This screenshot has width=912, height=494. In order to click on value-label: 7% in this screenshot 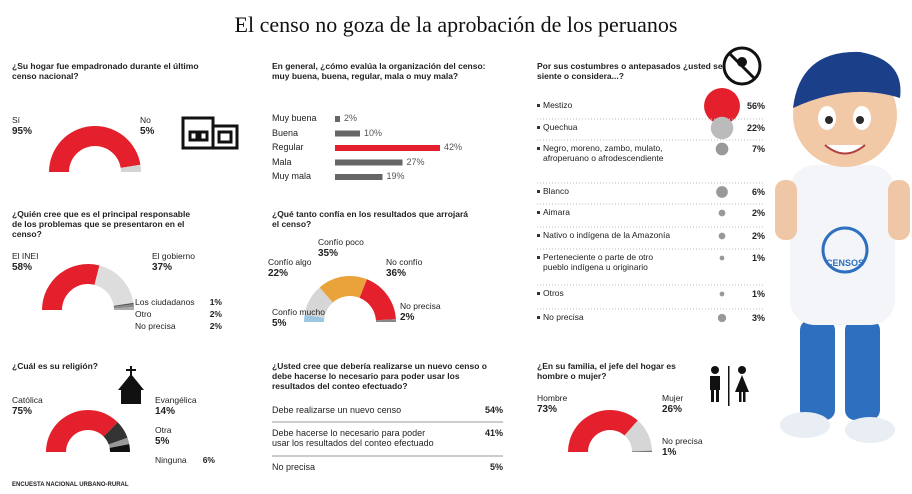, I will do `click(758, 149)`.